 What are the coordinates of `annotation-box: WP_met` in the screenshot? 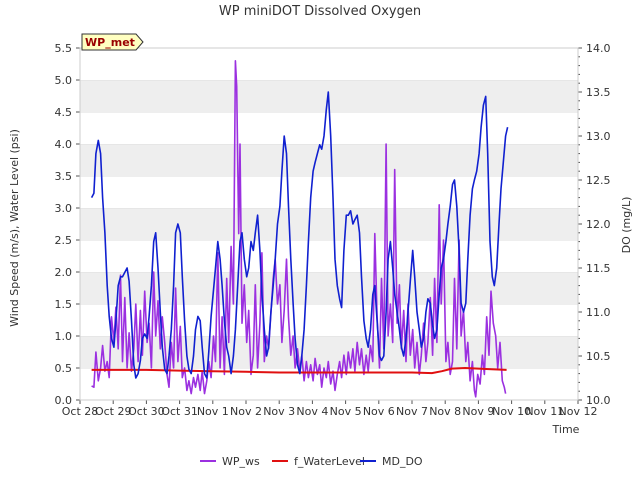 It's located at (112, 42).